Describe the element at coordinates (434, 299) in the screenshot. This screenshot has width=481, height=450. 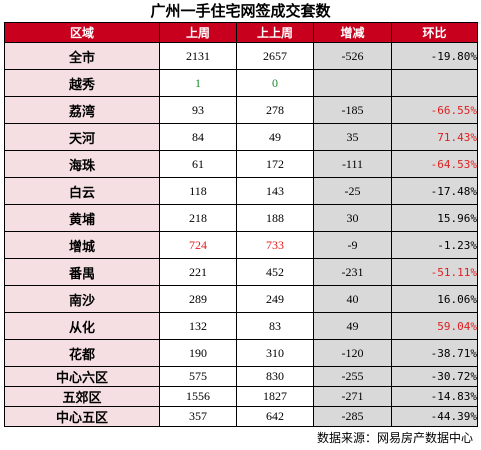
I see `ratio-cell: 16.06%` at that location.